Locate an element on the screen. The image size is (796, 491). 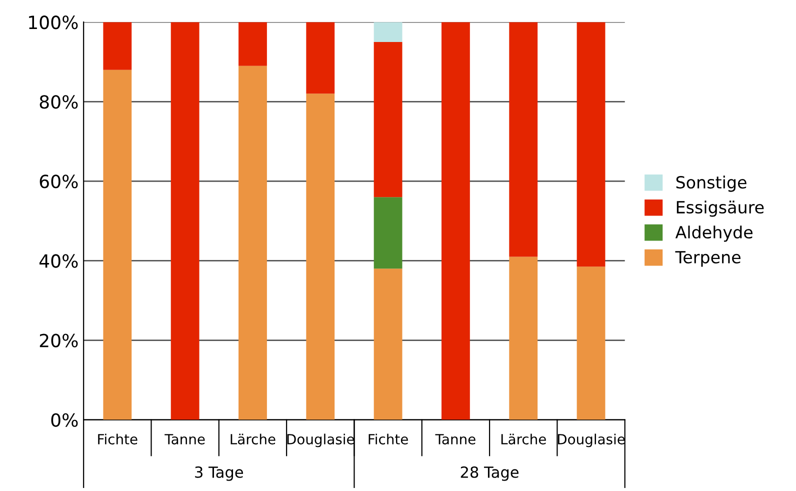
y-tick-label: 80% is located at coordinates (59, 102).